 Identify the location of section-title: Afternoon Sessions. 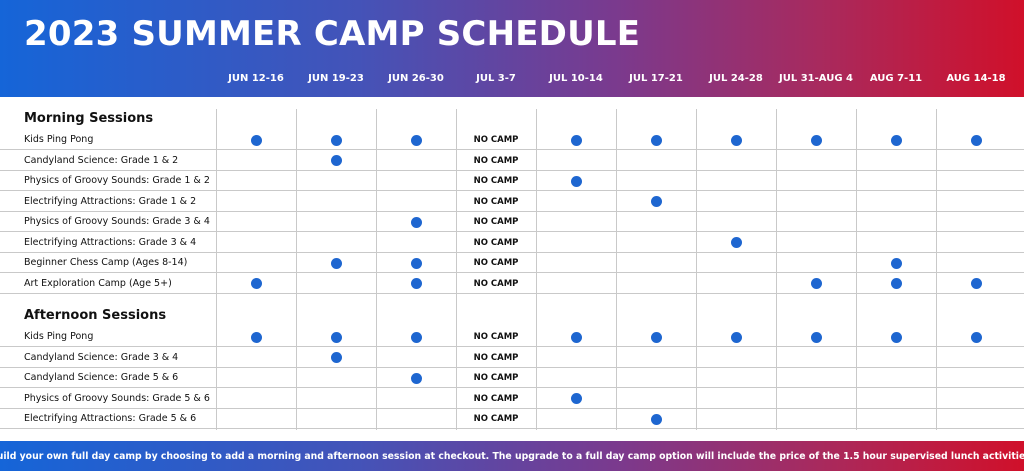
(95, 315).